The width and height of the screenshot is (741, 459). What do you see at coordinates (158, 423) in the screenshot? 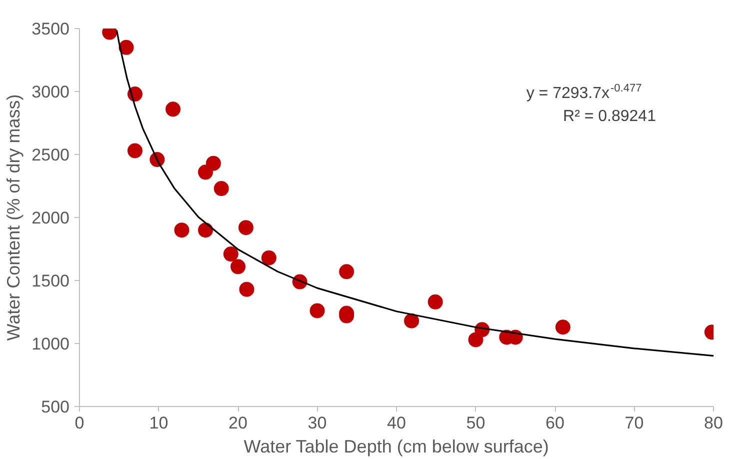
I see `x-tick-label: 10` at bounding box center [158, 423].